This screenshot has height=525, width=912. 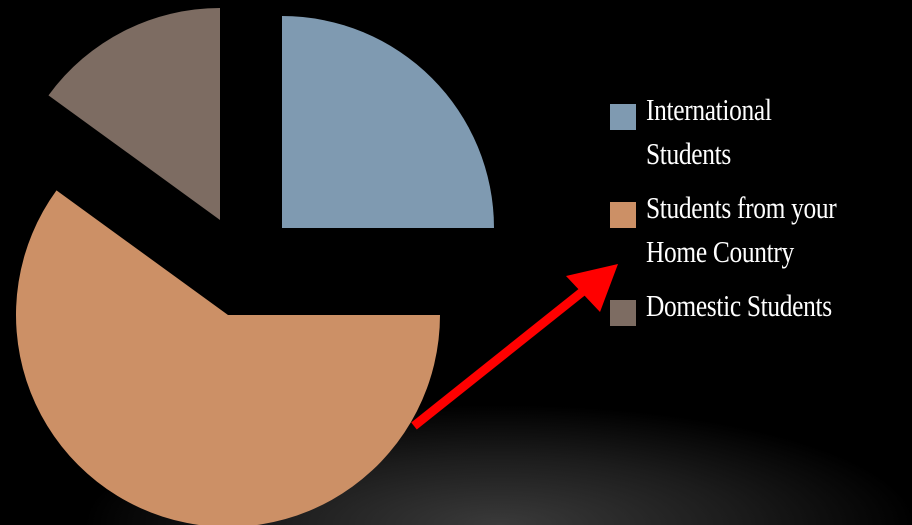 I want to click on legend-swatch-domestic, so click(x=623, y=313).